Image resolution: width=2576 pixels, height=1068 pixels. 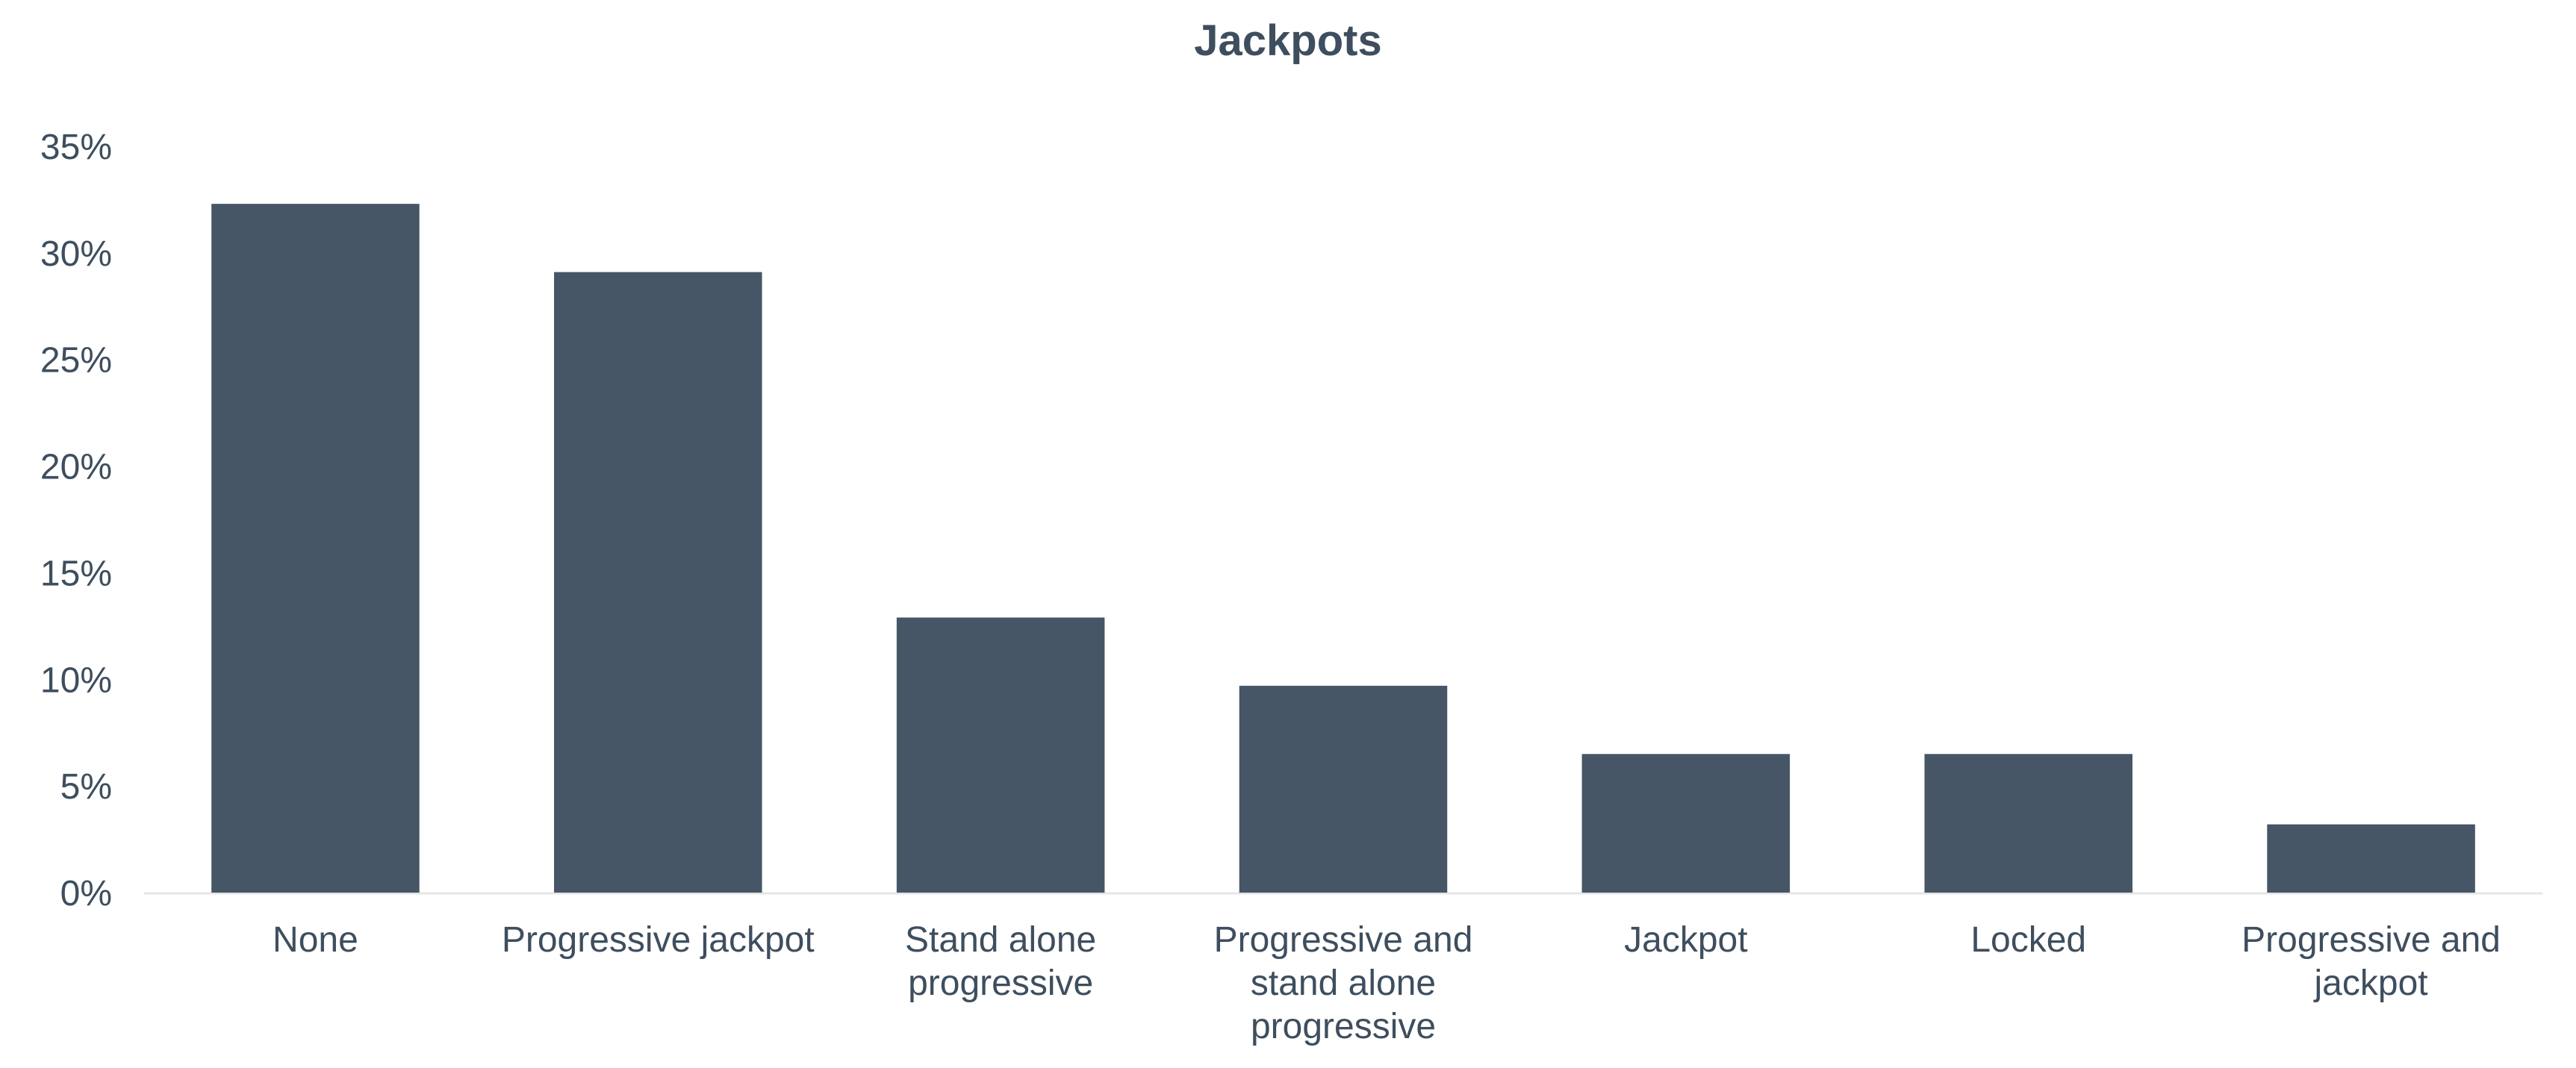 I want to click on x-category-label-line: Locked, so click(x=2028, y=940).